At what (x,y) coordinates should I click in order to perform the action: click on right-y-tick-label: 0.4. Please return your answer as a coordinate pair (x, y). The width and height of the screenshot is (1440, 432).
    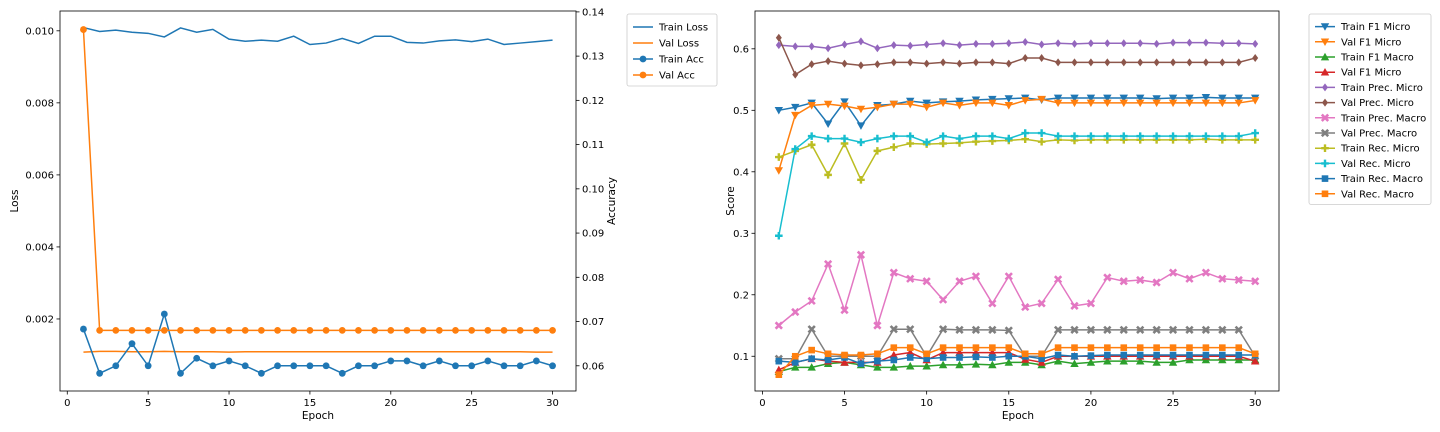
    Looking at the image, I should click on (741, 172).